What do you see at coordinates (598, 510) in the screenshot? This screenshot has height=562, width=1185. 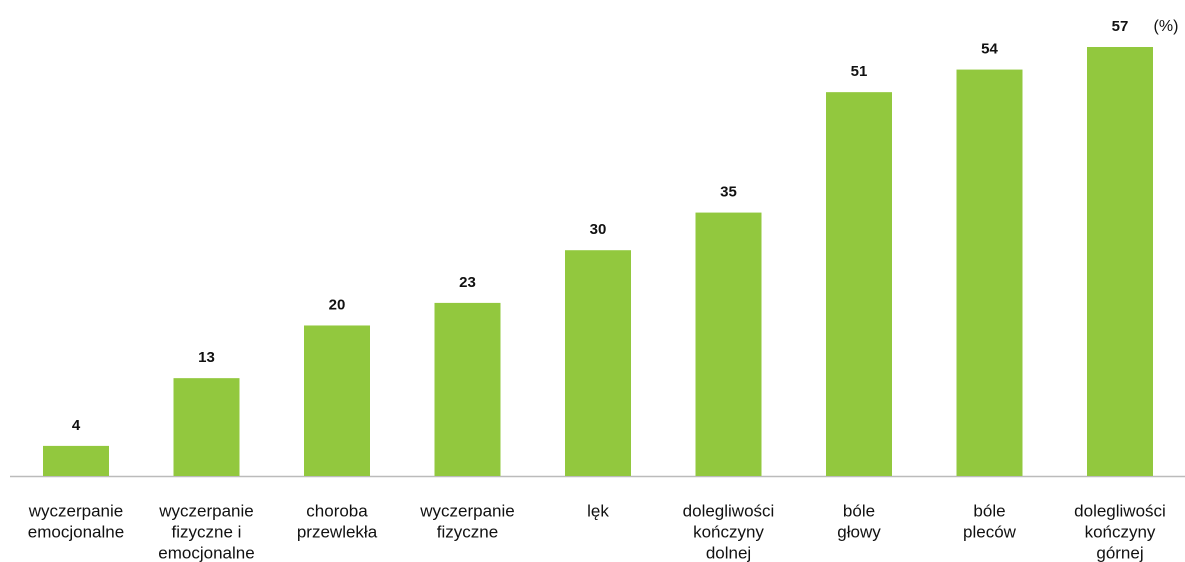 I see `x-tick-label: lęk` at bounding box center [598, 510].